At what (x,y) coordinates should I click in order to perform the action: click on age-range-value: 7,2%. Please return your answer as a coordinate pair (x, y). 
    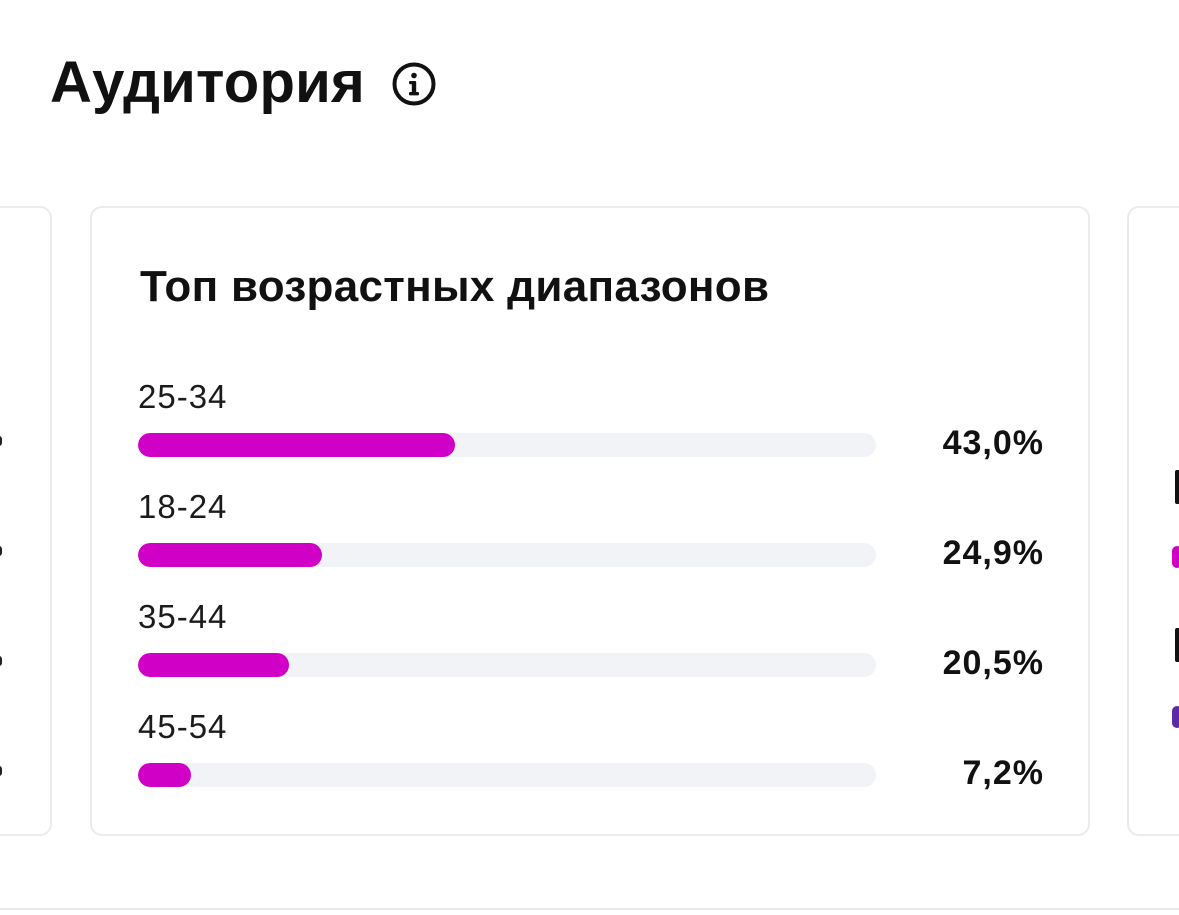
    Looking at the image, I should click on (1003, 773).